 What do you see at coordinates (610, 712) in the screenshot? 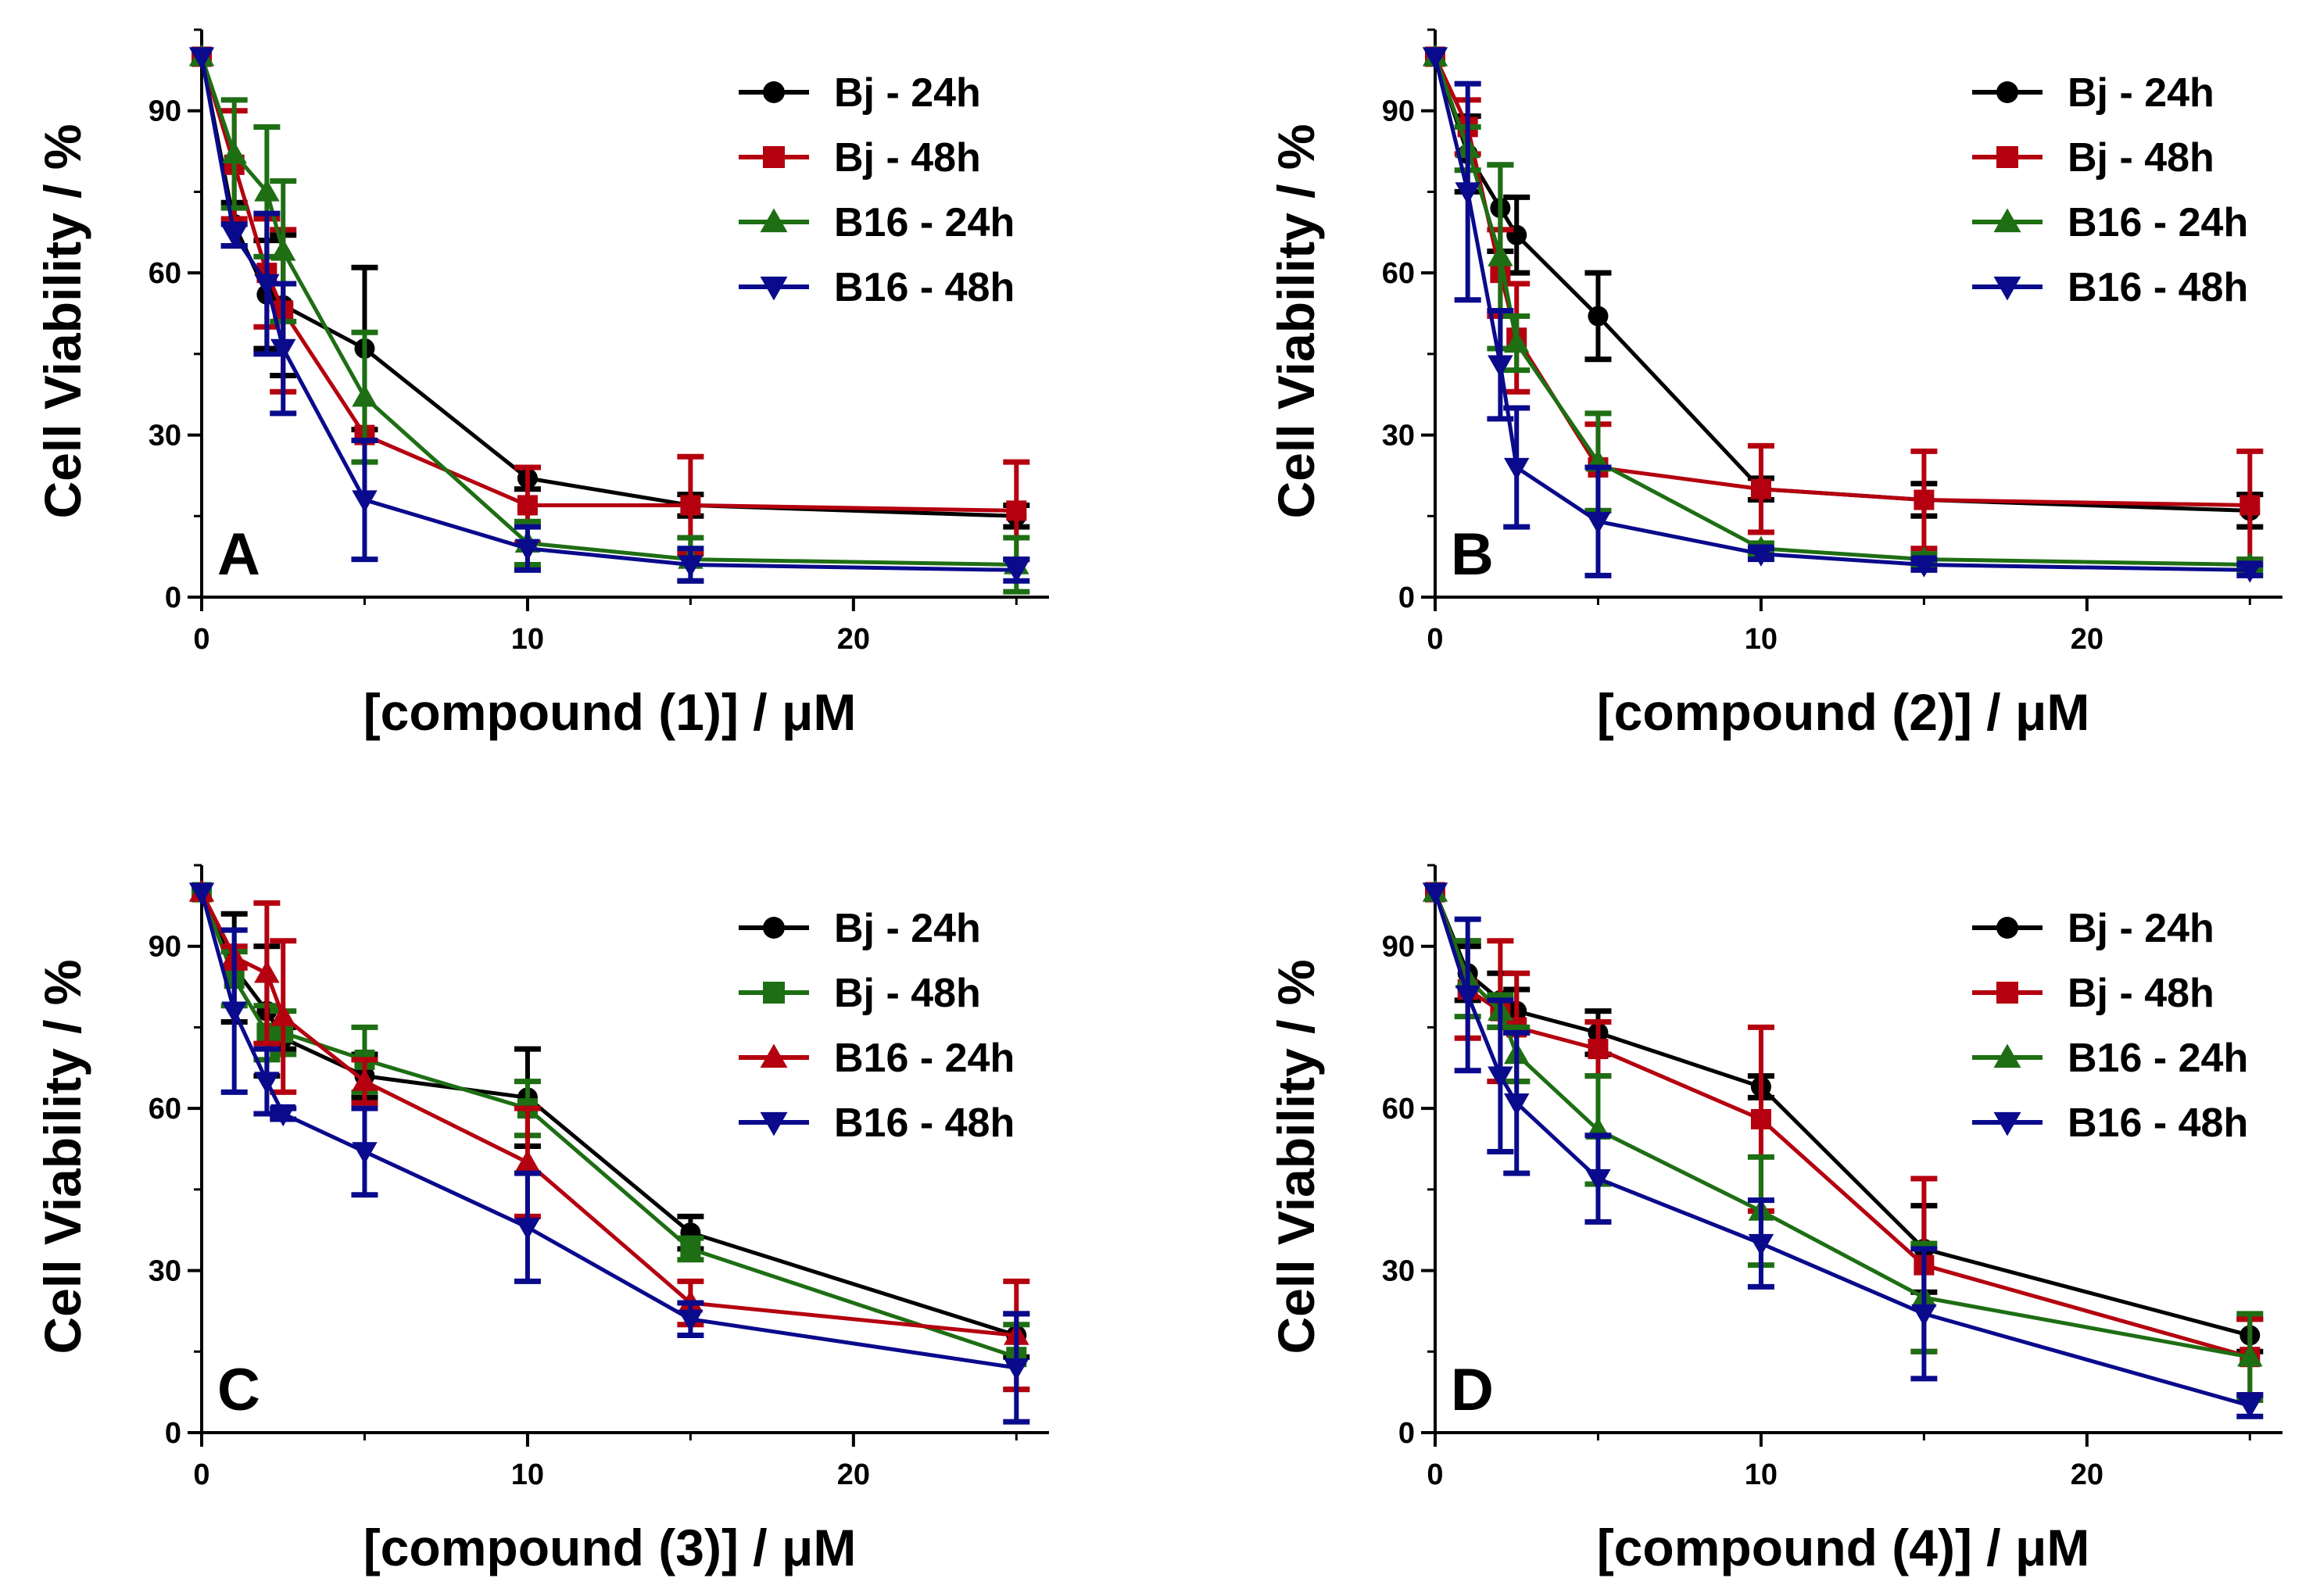
I see `x-axis-title: [compound (1)] / μM` at bounding box center [610, 712].